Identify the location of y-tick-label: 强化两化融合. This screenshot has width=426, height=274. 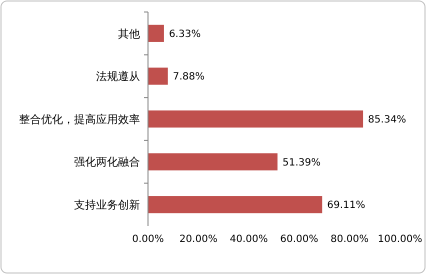
(107, 162).